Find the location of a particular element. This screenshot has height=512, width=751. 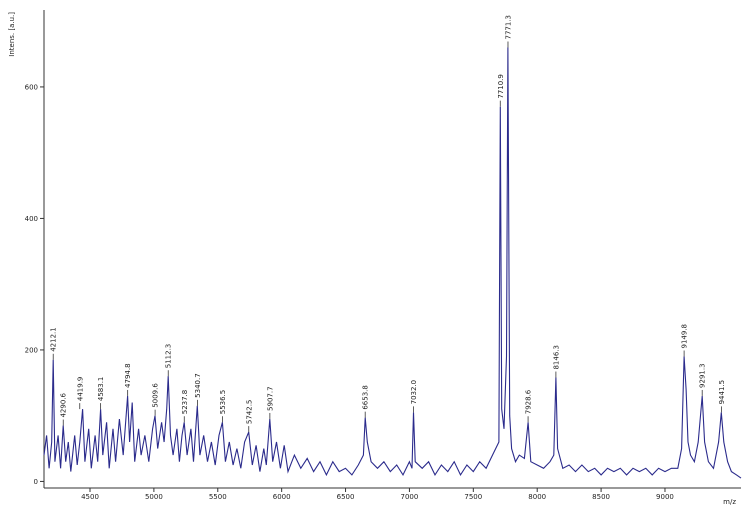

peak-label: 5112.3 is located at coordinates (169, 356).